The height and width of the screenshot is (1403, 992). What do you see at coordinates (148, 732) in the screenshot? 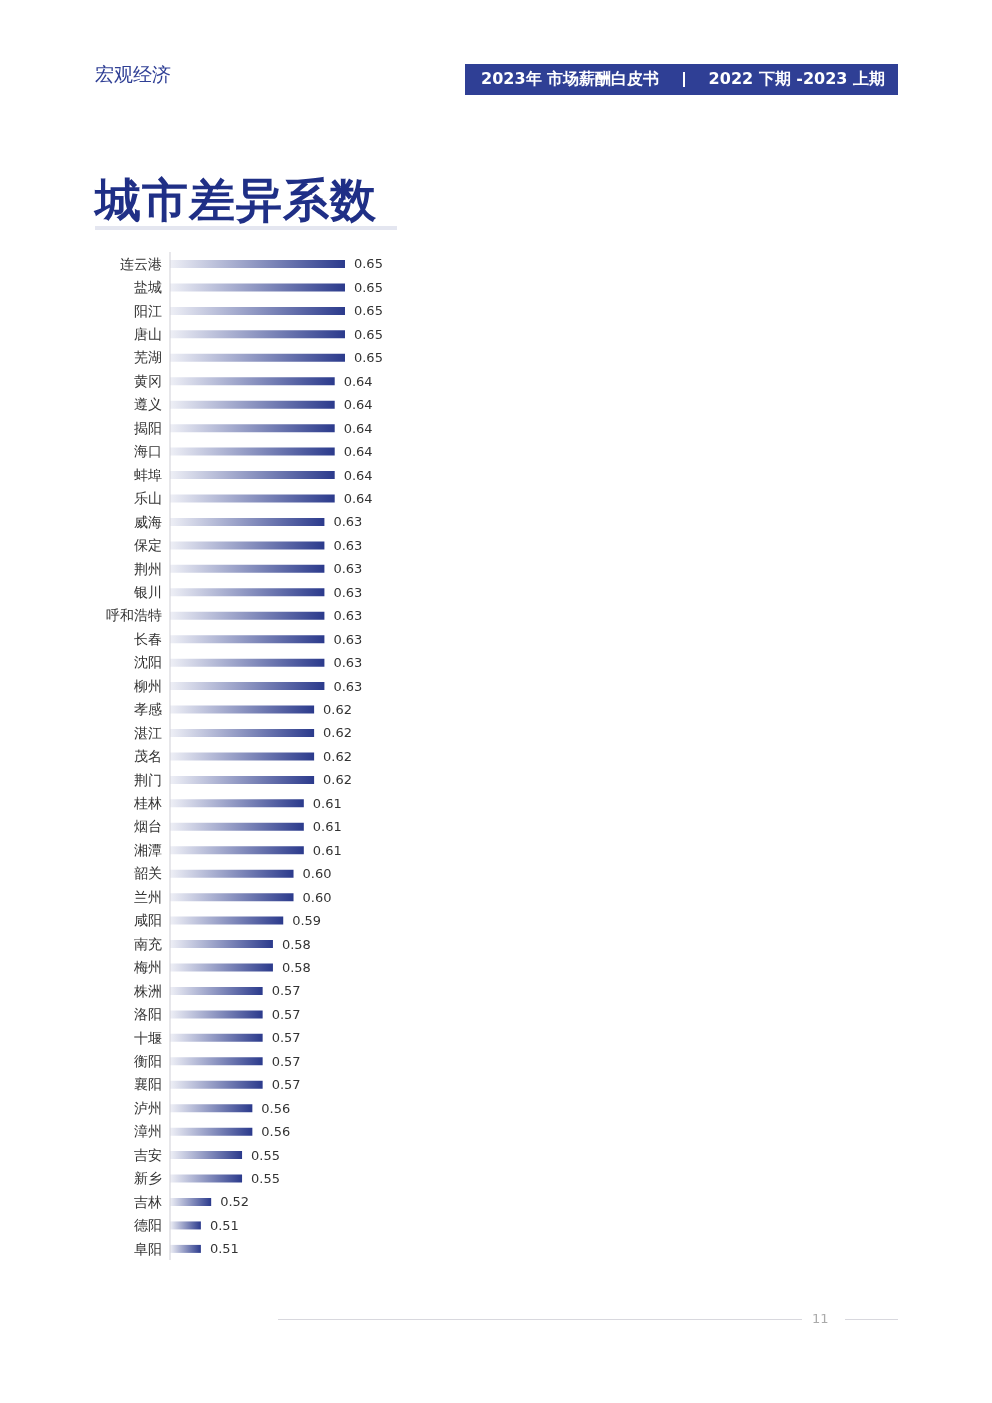
I see `y-tick-label: 湛江` at bounding box center [148, 732].